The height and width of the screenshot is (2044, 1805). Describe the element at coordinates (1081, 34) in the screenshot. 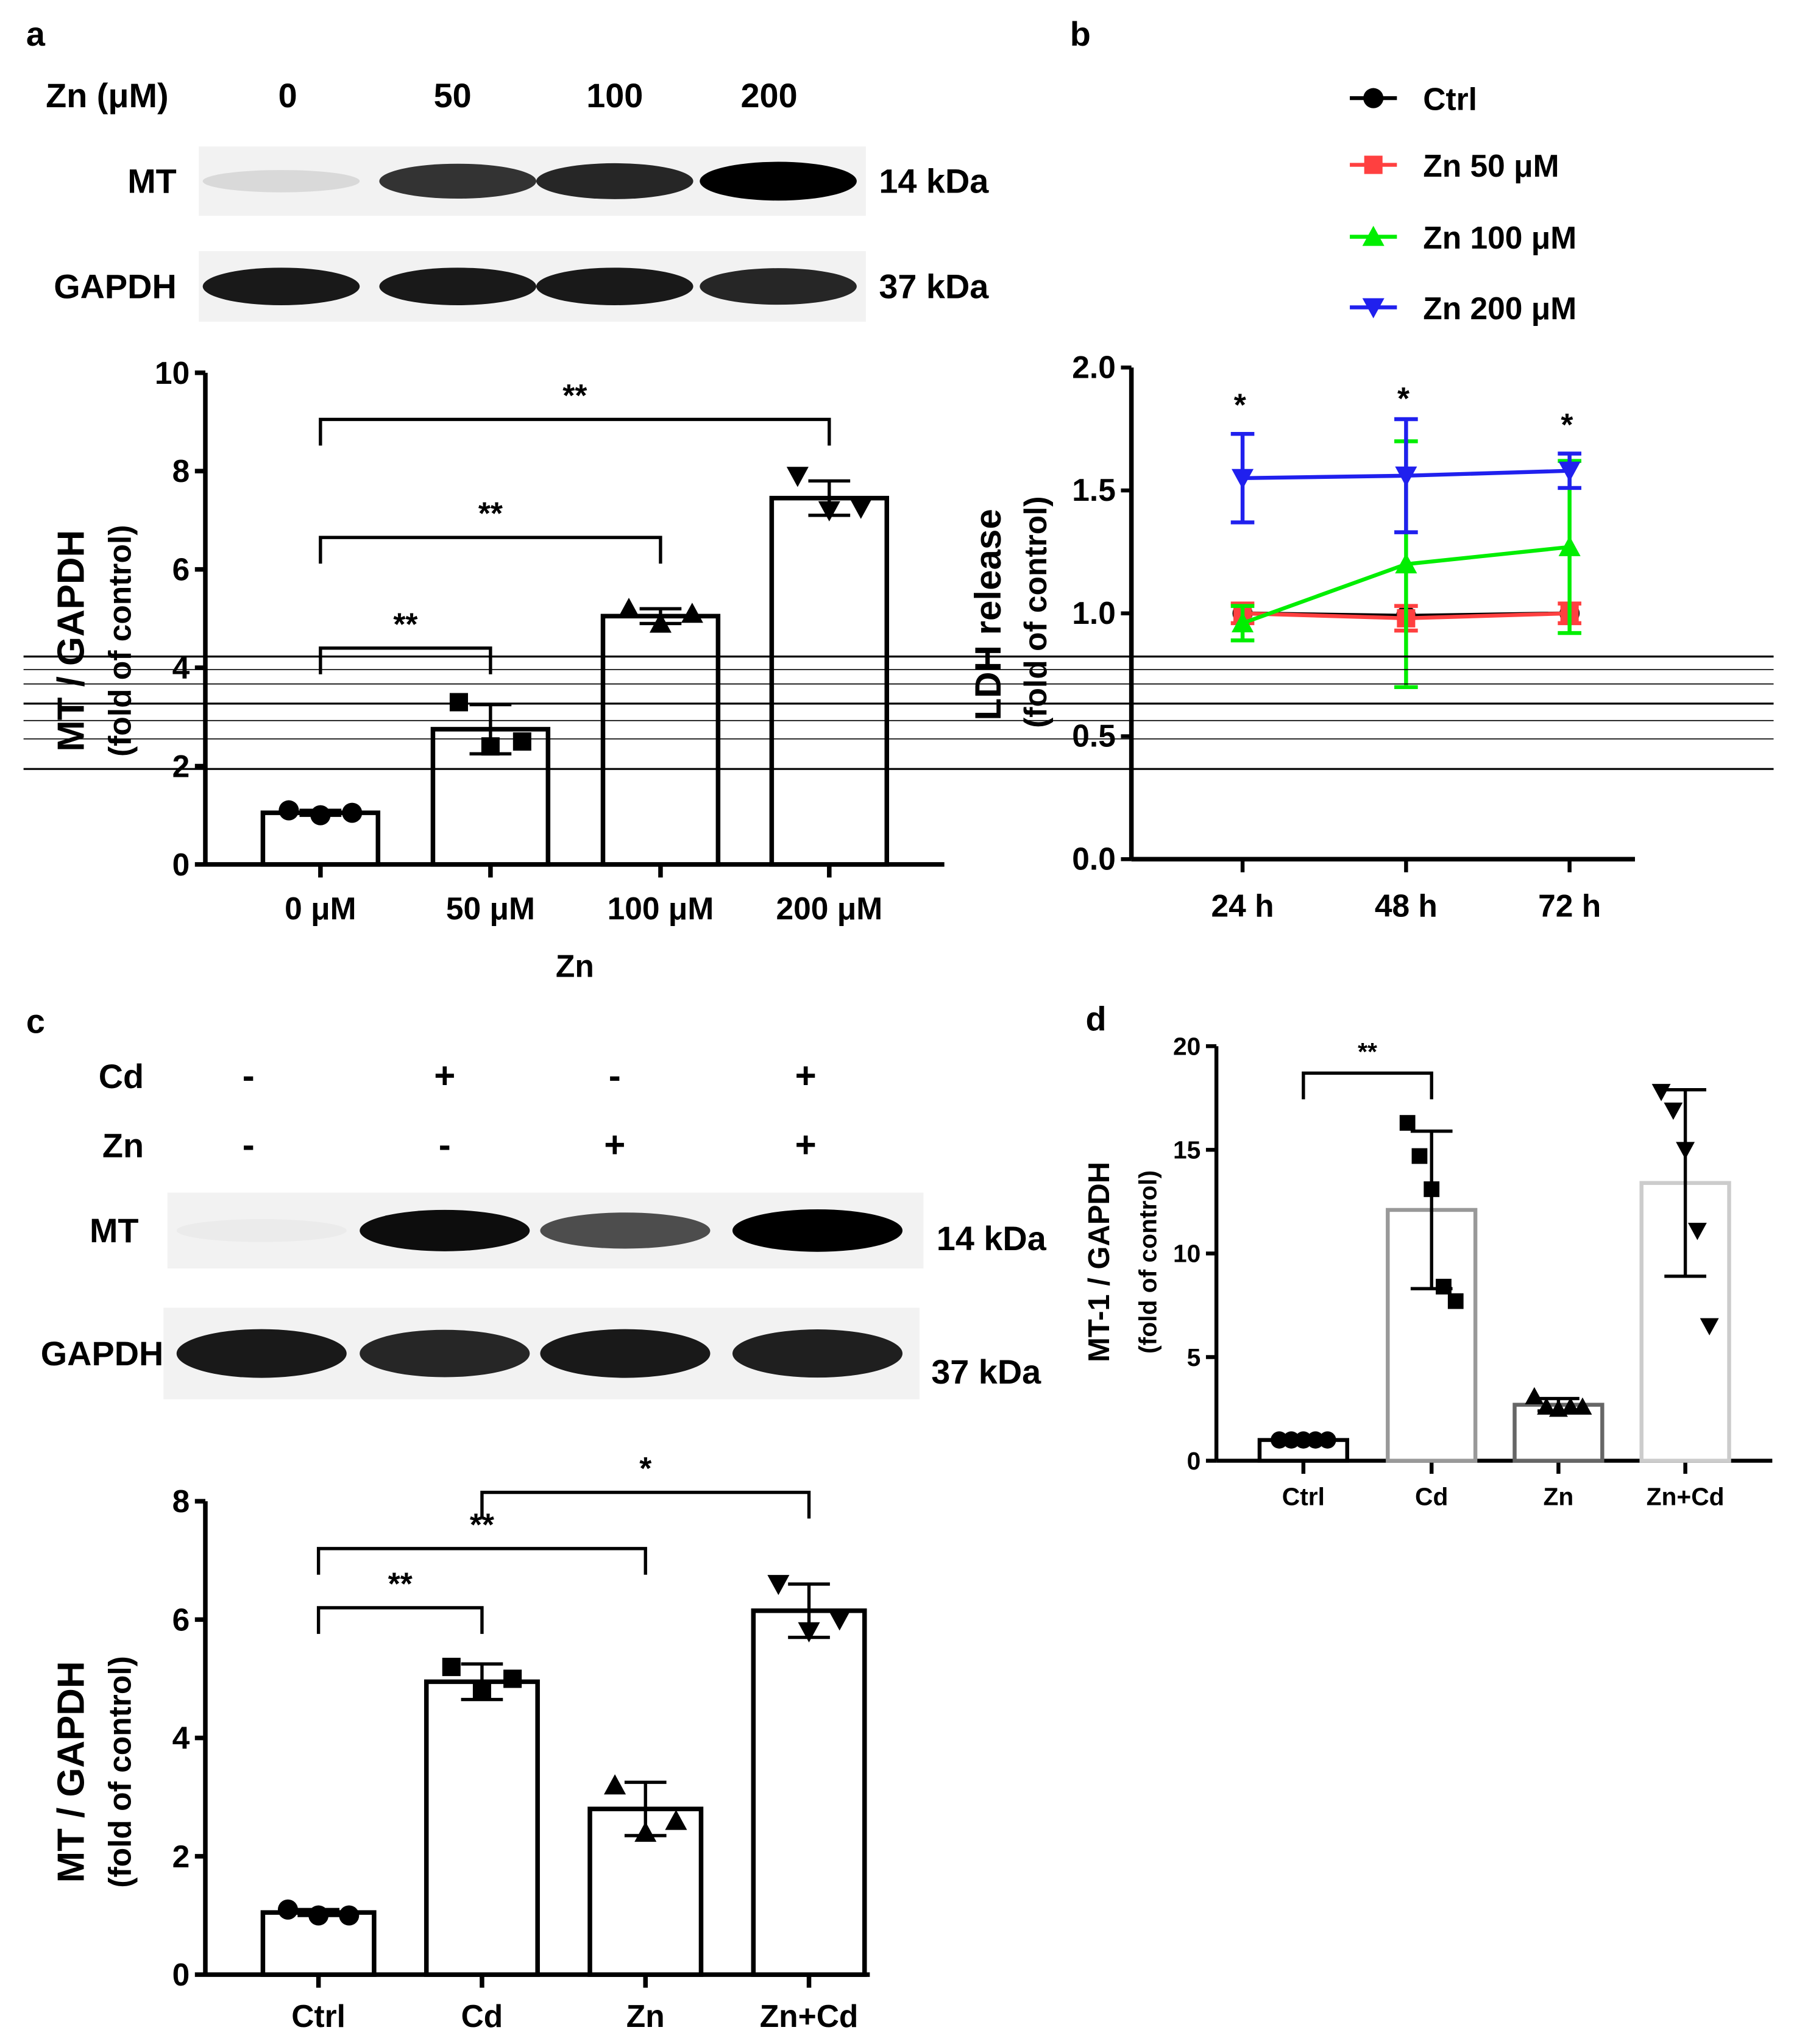

I see `panel-label-b: b` at that location.